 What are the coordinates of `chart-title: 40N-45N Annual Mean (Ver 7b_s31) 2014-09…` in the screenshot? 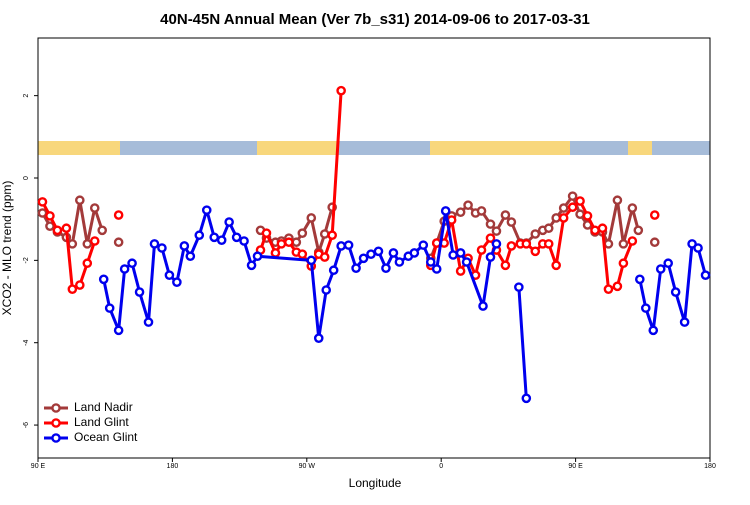 It's located at (375, 19).